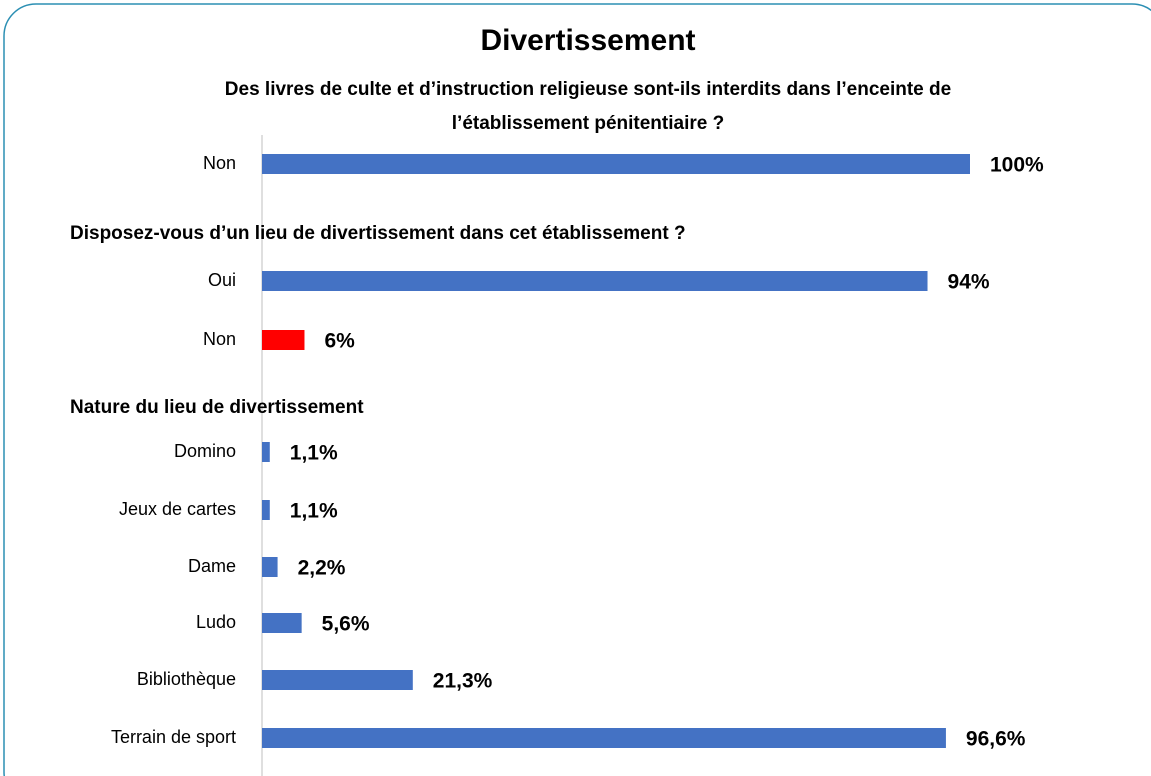  What do you see at coordinates (205, 451) in the screenshot?
I see `category-label: Domino` at bounding box center [205, 451].